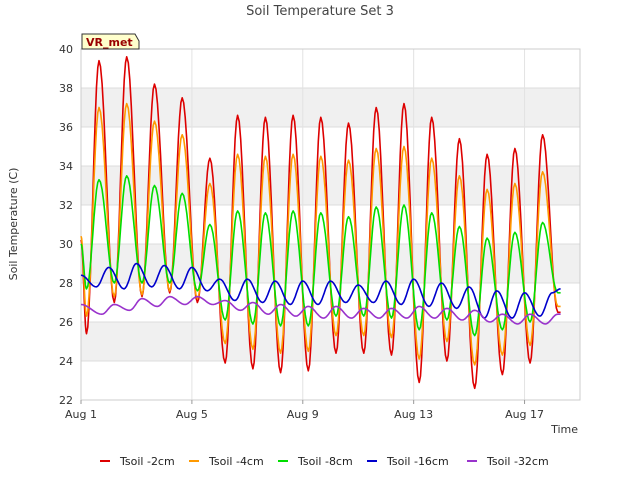 This screenshot has width=640, height=480. What do you see at coordinates (66, 88) in the screenshot?
I see `y-tick-label: 38` at bounding box center [66, 88].